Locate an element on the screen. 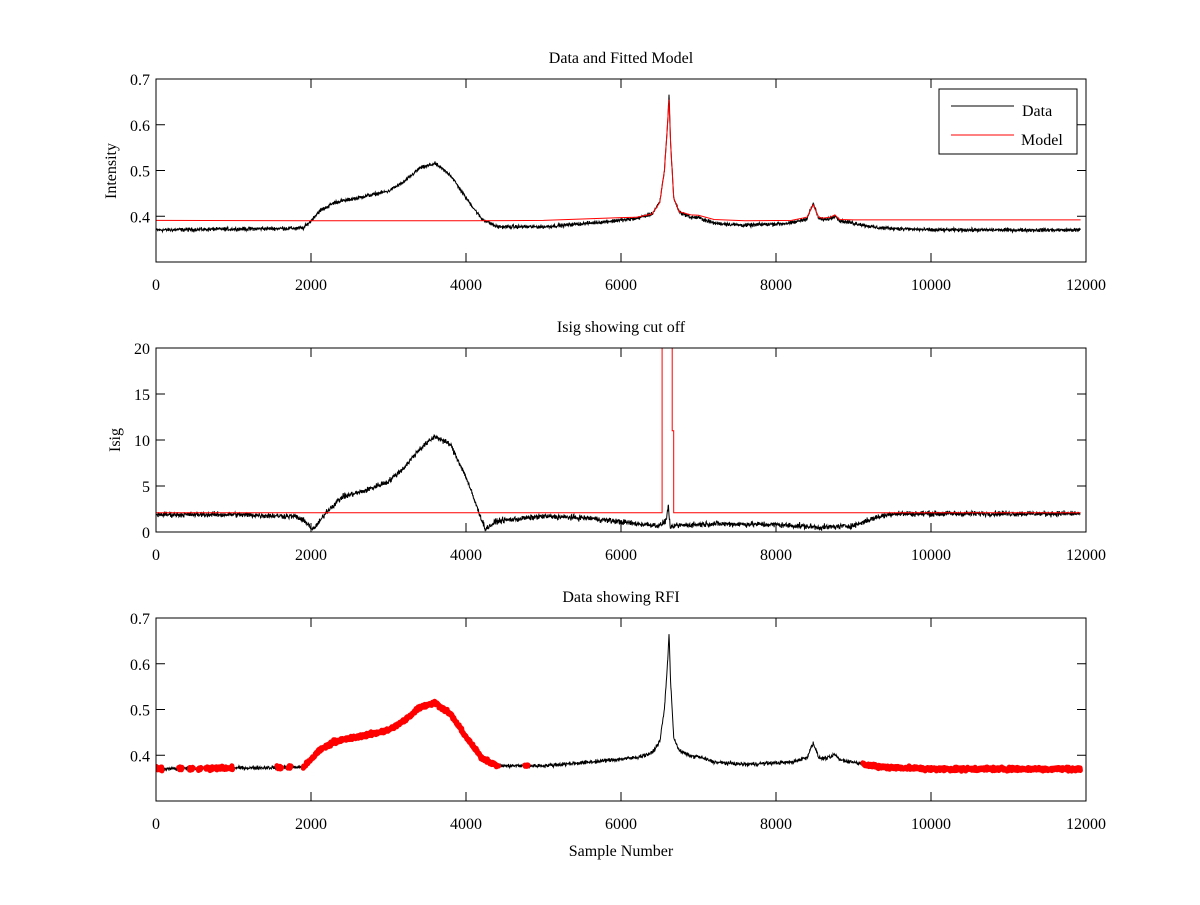  y-tick-label: 10 is located at coordinates (142, 441).